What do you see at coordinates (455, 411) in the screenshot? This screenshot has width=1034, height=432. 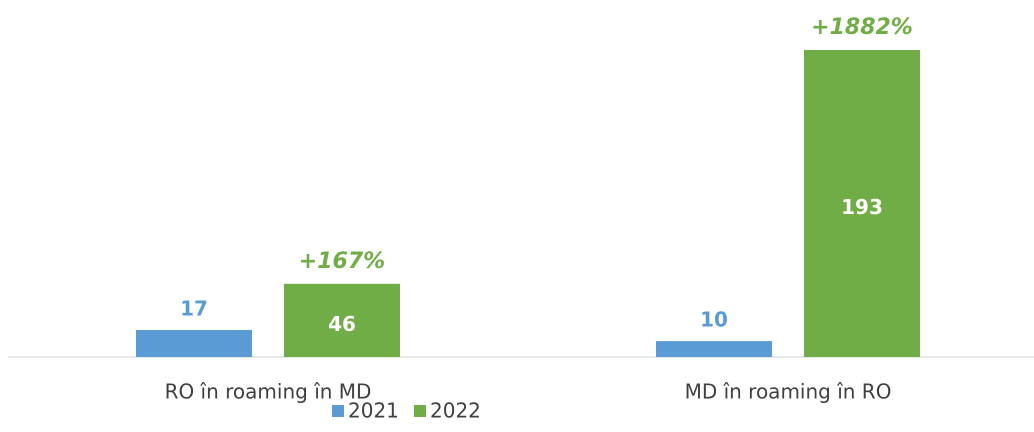 I see `legend-label: 2022` at bounding box center [455, 411].